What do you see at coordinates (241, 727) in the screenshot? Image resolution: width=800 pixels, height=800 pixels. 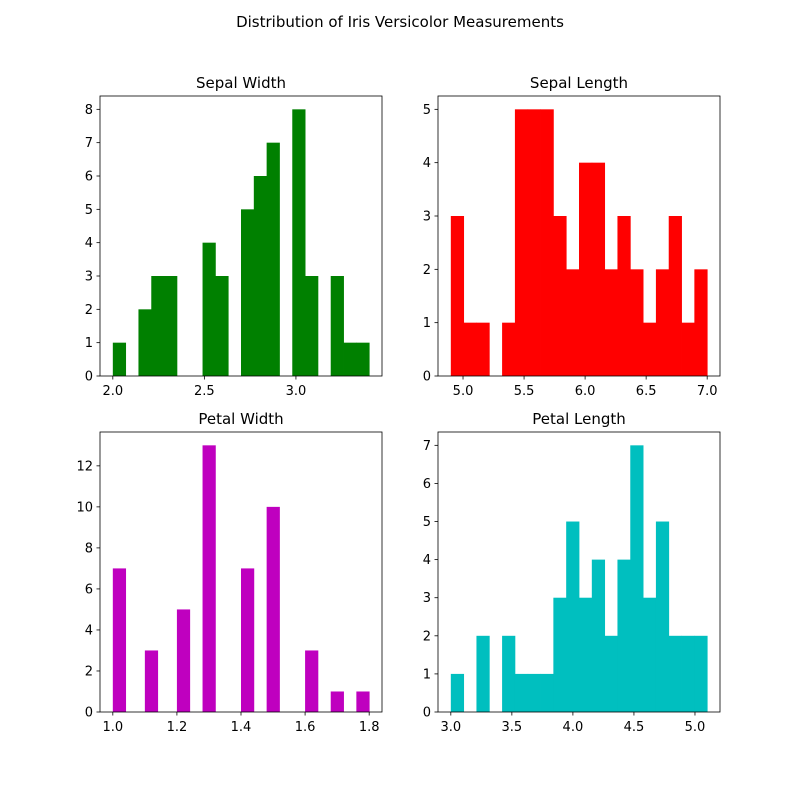 I see `x-tick-label: 1.4` at bounding box center [241, 727].